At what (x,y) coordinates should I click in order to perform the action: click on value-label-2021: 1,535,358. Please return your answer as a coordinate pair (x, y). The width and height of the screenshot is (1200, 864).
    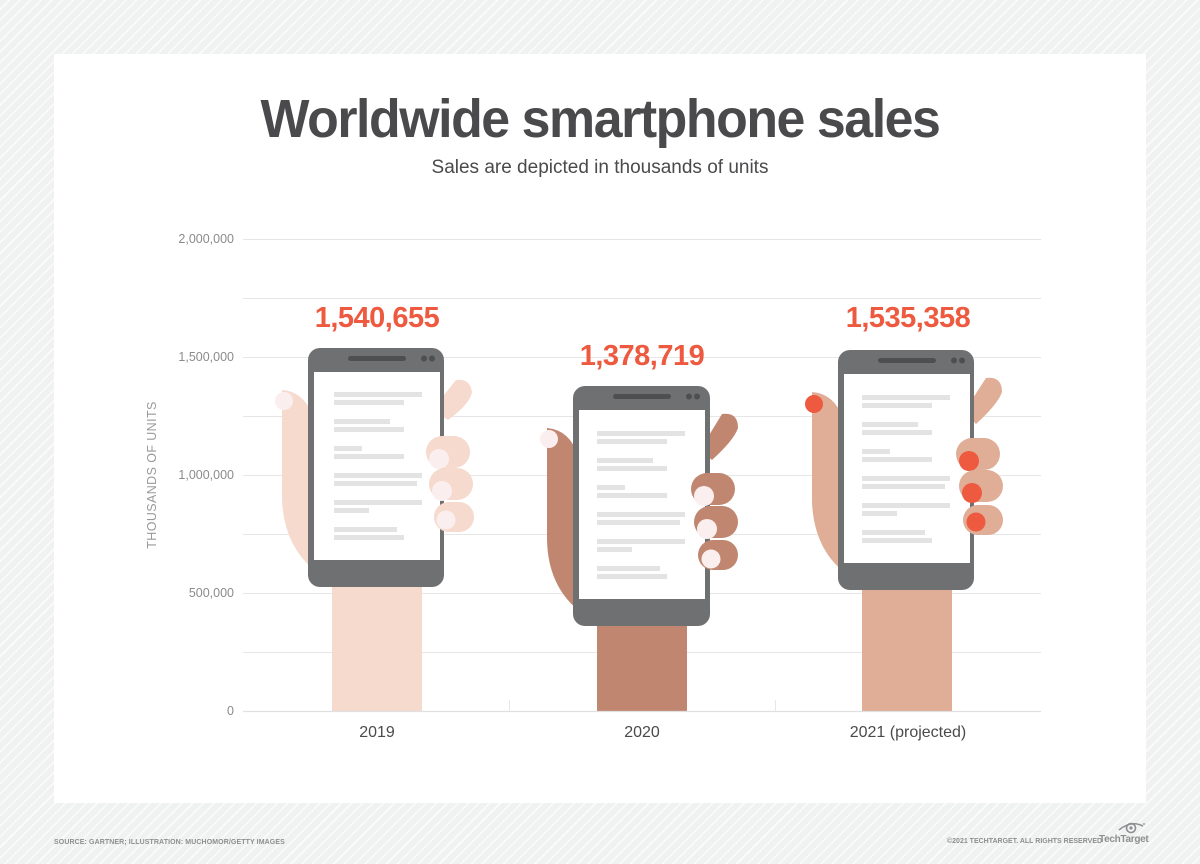
    Looking at the image, I should click on (908, 318).